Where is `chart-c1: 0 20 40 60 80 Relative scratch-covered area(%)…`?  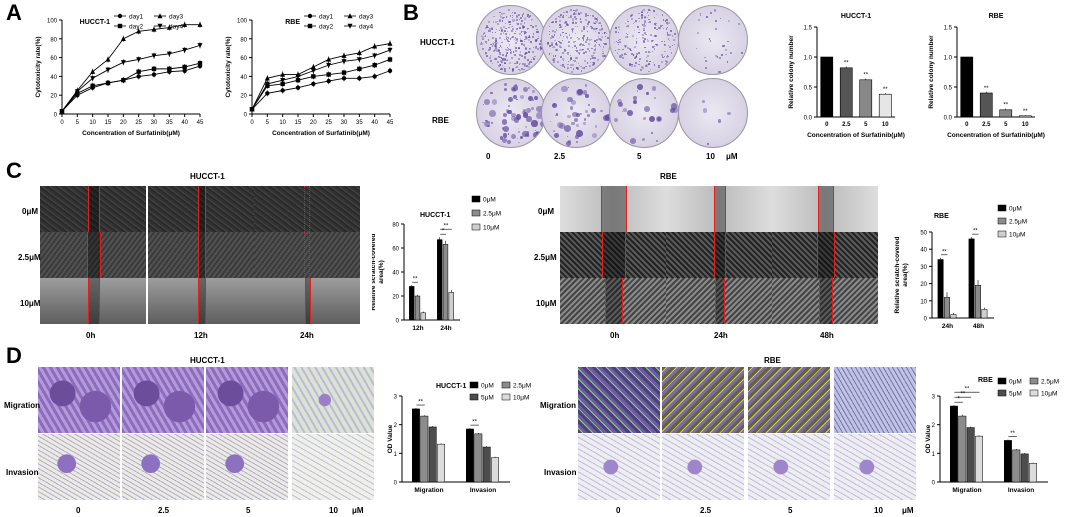
chart-c1: 0 20 40 60 80 Relative scratch-covered area(%)… is located at coordinates (436, 263).